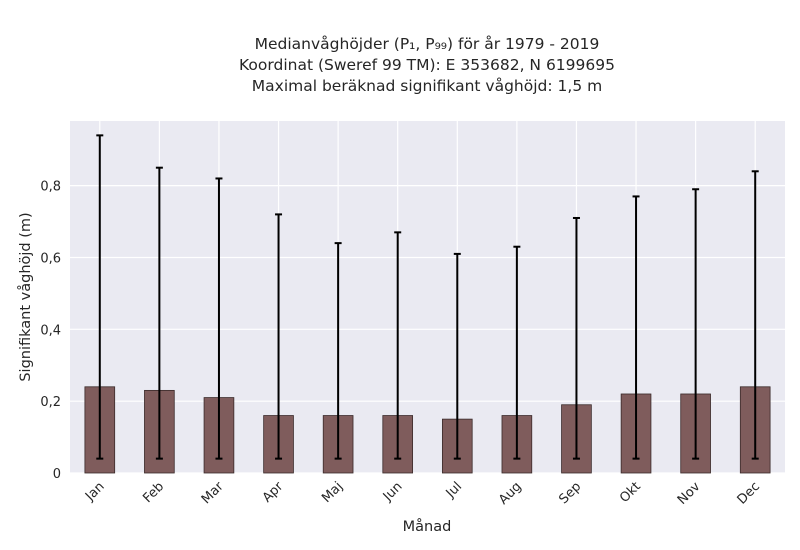  I want to click on x-tick-label-jan: Jan, so click(94, 491).